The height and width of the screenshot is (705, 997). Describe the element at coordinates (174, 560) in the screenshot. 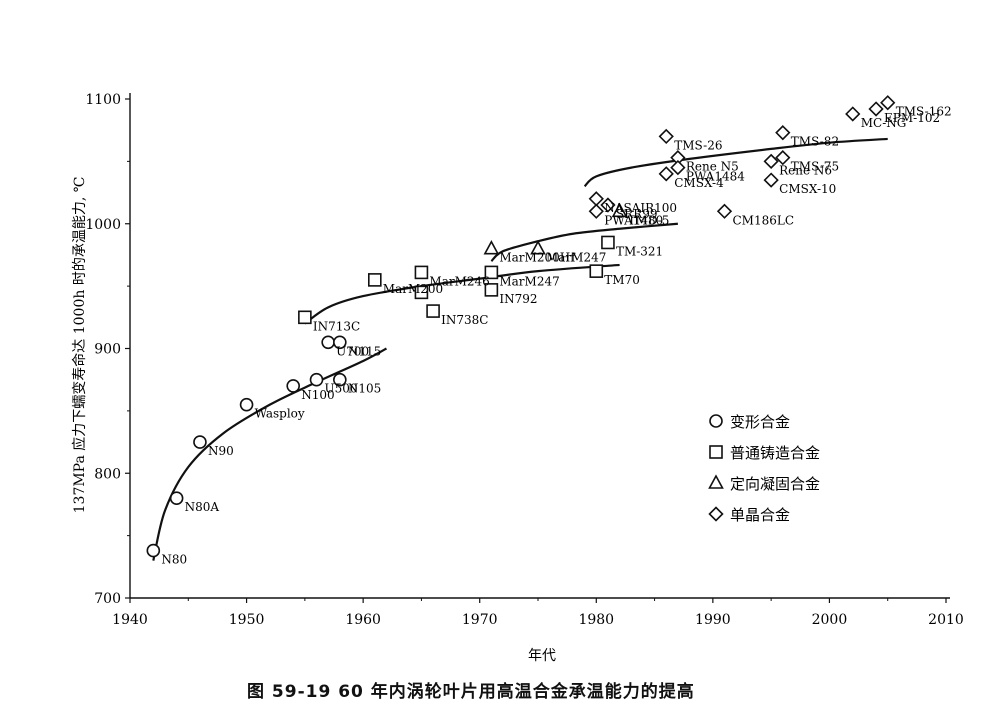

I see `point-label: N80` at that location.